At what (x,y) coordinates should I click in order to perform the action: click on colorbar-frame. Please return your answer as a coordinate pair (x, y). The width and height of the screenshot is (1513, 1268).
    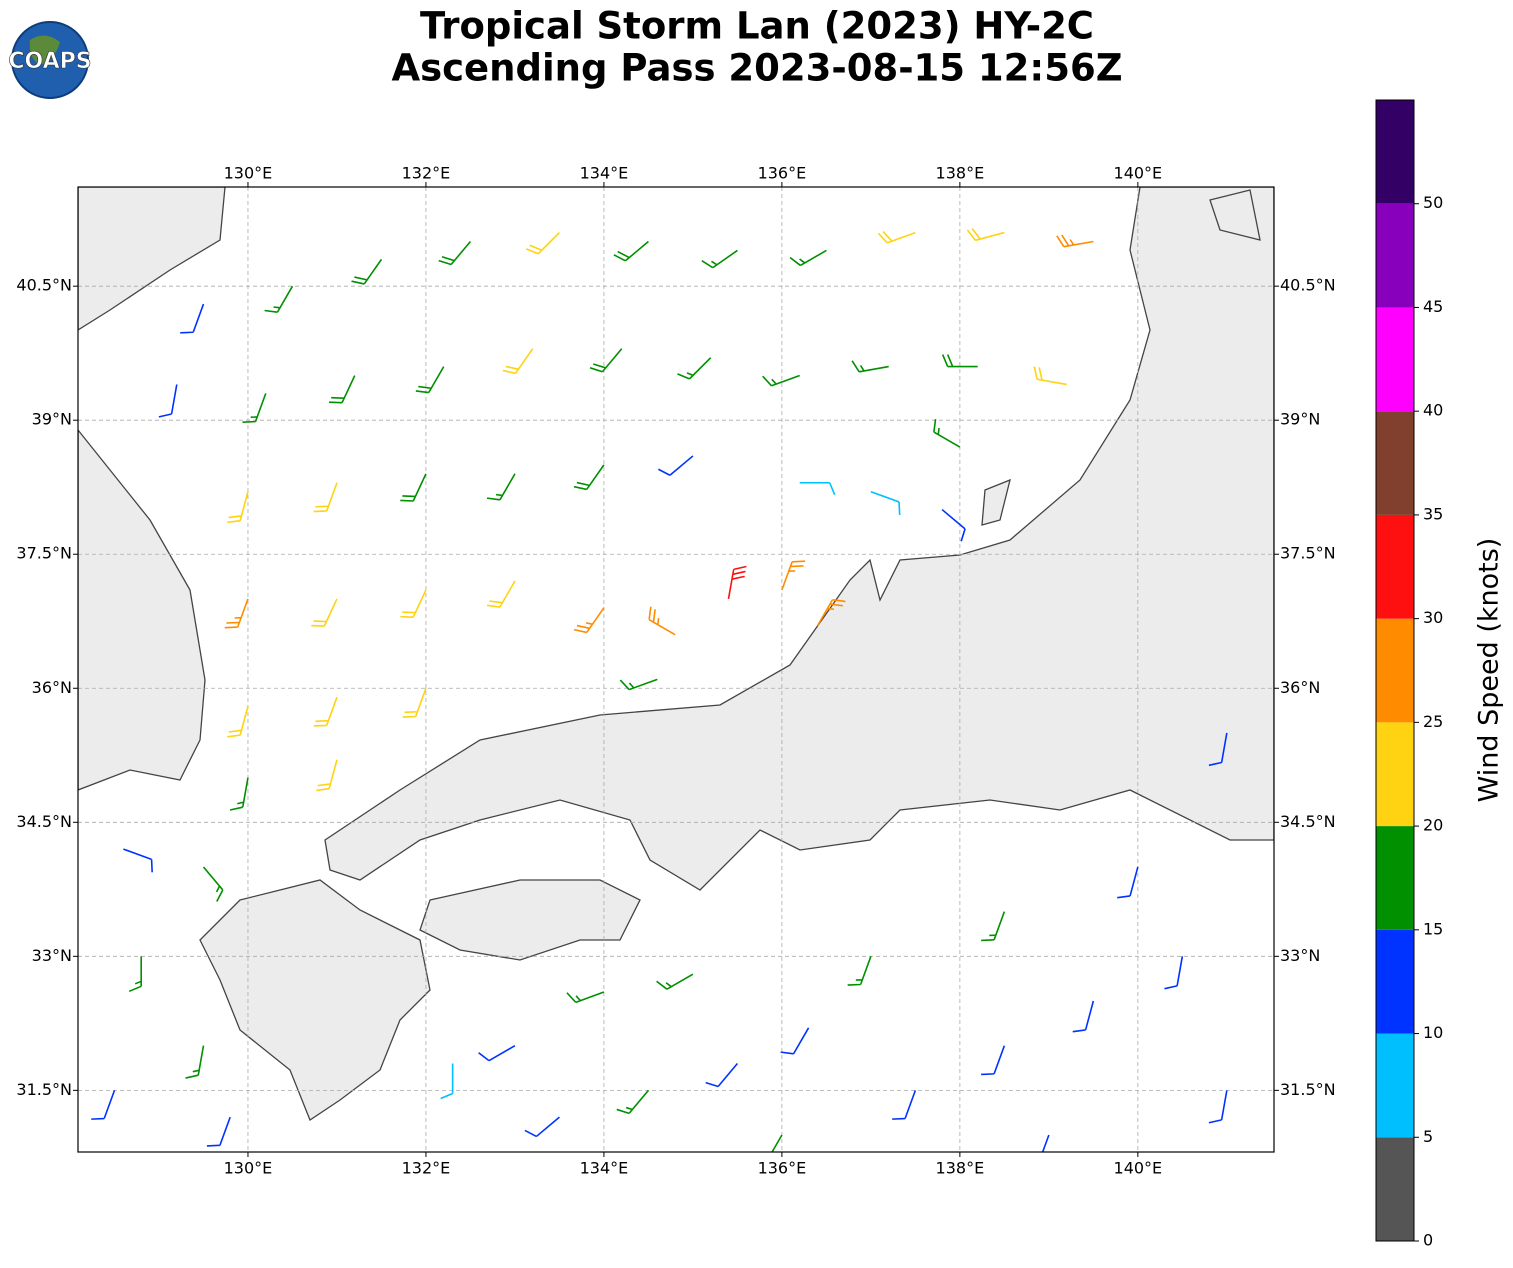
    Looking at the image, I should click on (1395, 670).